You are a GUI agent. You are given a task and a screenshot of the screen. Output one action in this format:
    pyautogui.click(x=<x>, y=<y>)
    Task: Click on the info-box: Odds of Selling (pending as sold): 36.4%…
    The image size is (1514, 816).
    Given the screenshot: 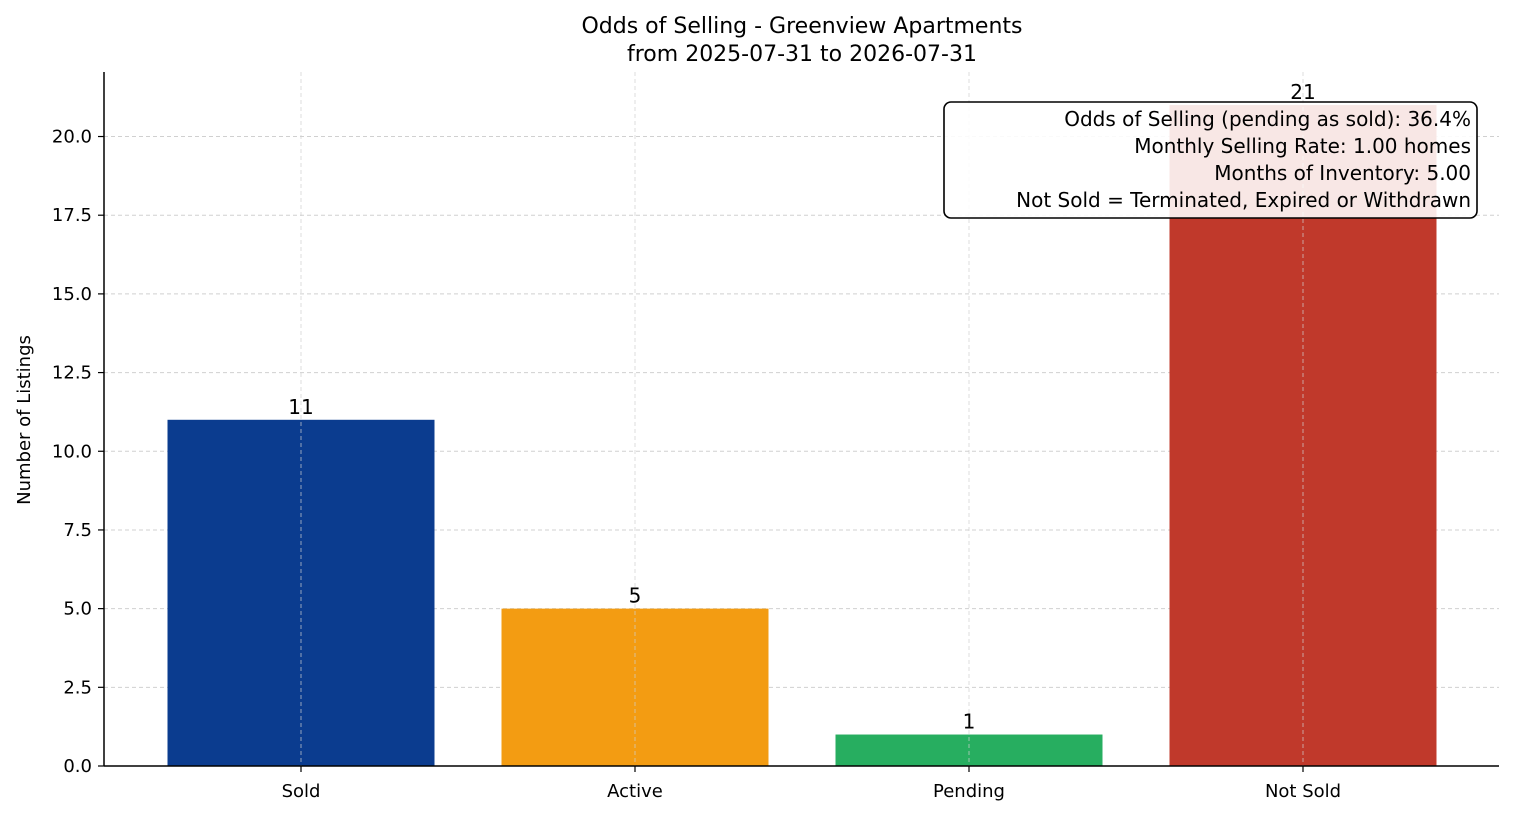 What is the action you would take?
    pyautogui.click(x=1210, y=160)
    